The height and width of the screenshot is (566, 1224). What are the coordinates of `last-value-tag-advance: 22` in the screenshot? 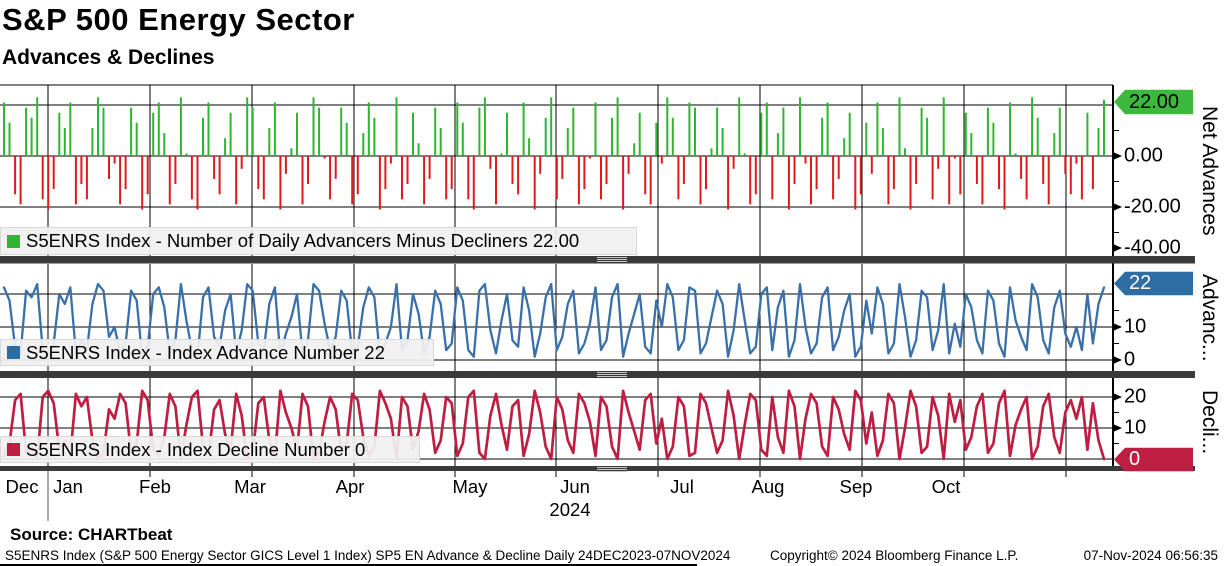 It's located at (1153, 283).